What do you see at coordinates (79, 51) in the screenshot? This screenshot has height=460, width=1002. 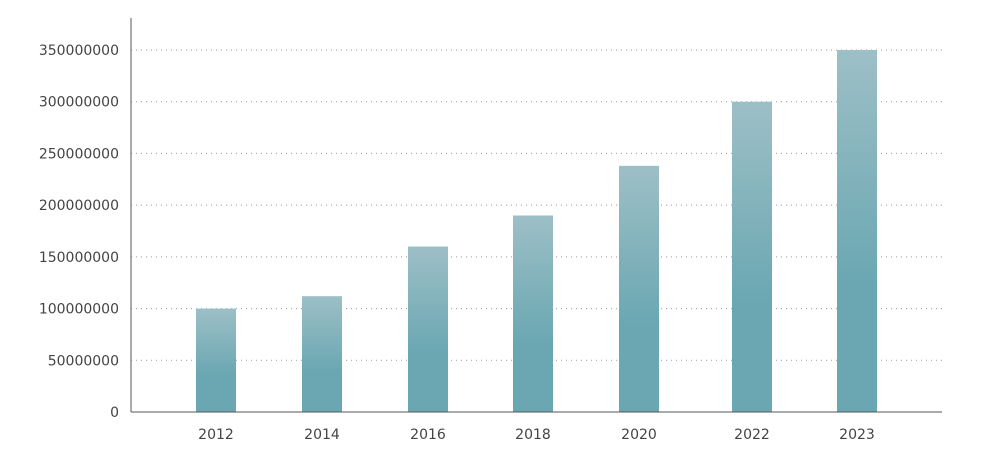 I see `y-tick-label: 350000000` at bounding box center [79, 51].